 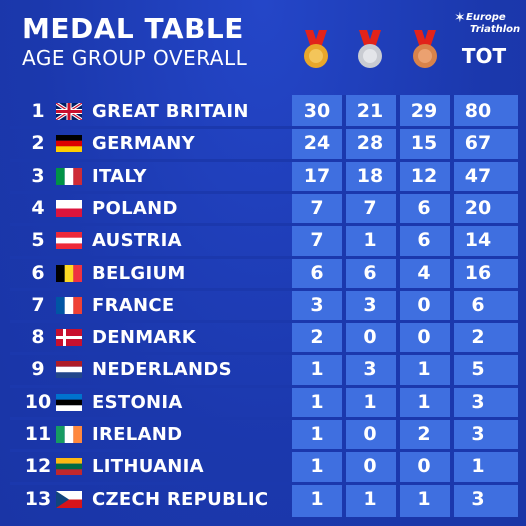 I want to click on rank-number: 11, so click(x=38, y=434).